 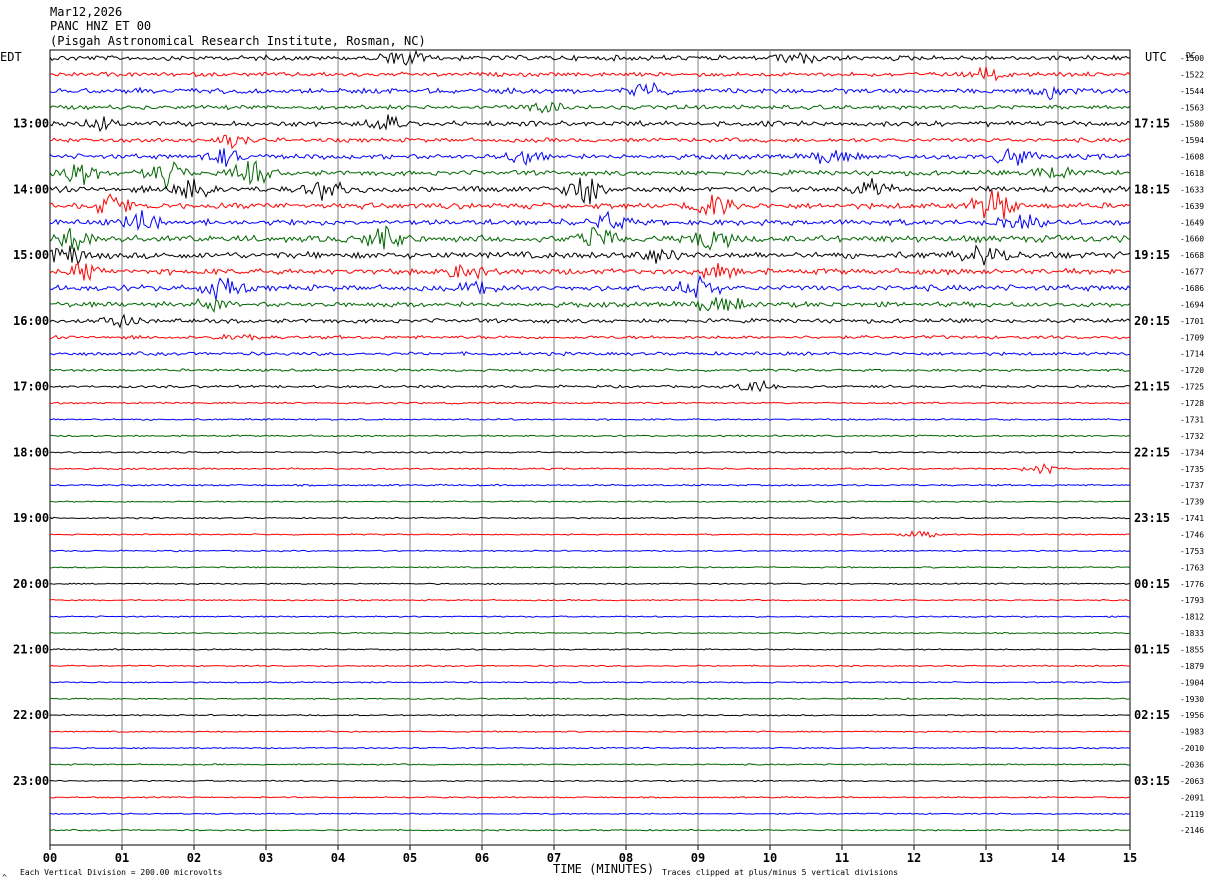 What do you see at coordinates (31, 452) in the screenshot?
I see `left-hour-label: 18:00` at bounding box center [31, 452].